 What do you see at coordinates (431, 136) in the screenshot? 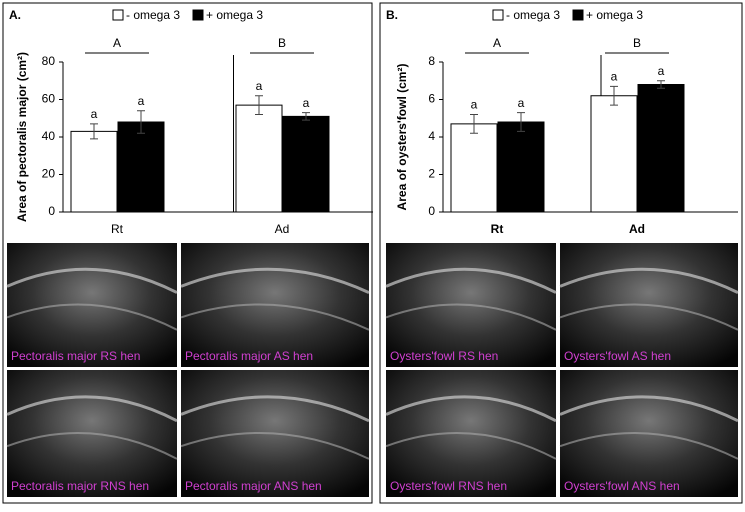
I see `y-tick-label: 4` at bounding box center [431, 136].